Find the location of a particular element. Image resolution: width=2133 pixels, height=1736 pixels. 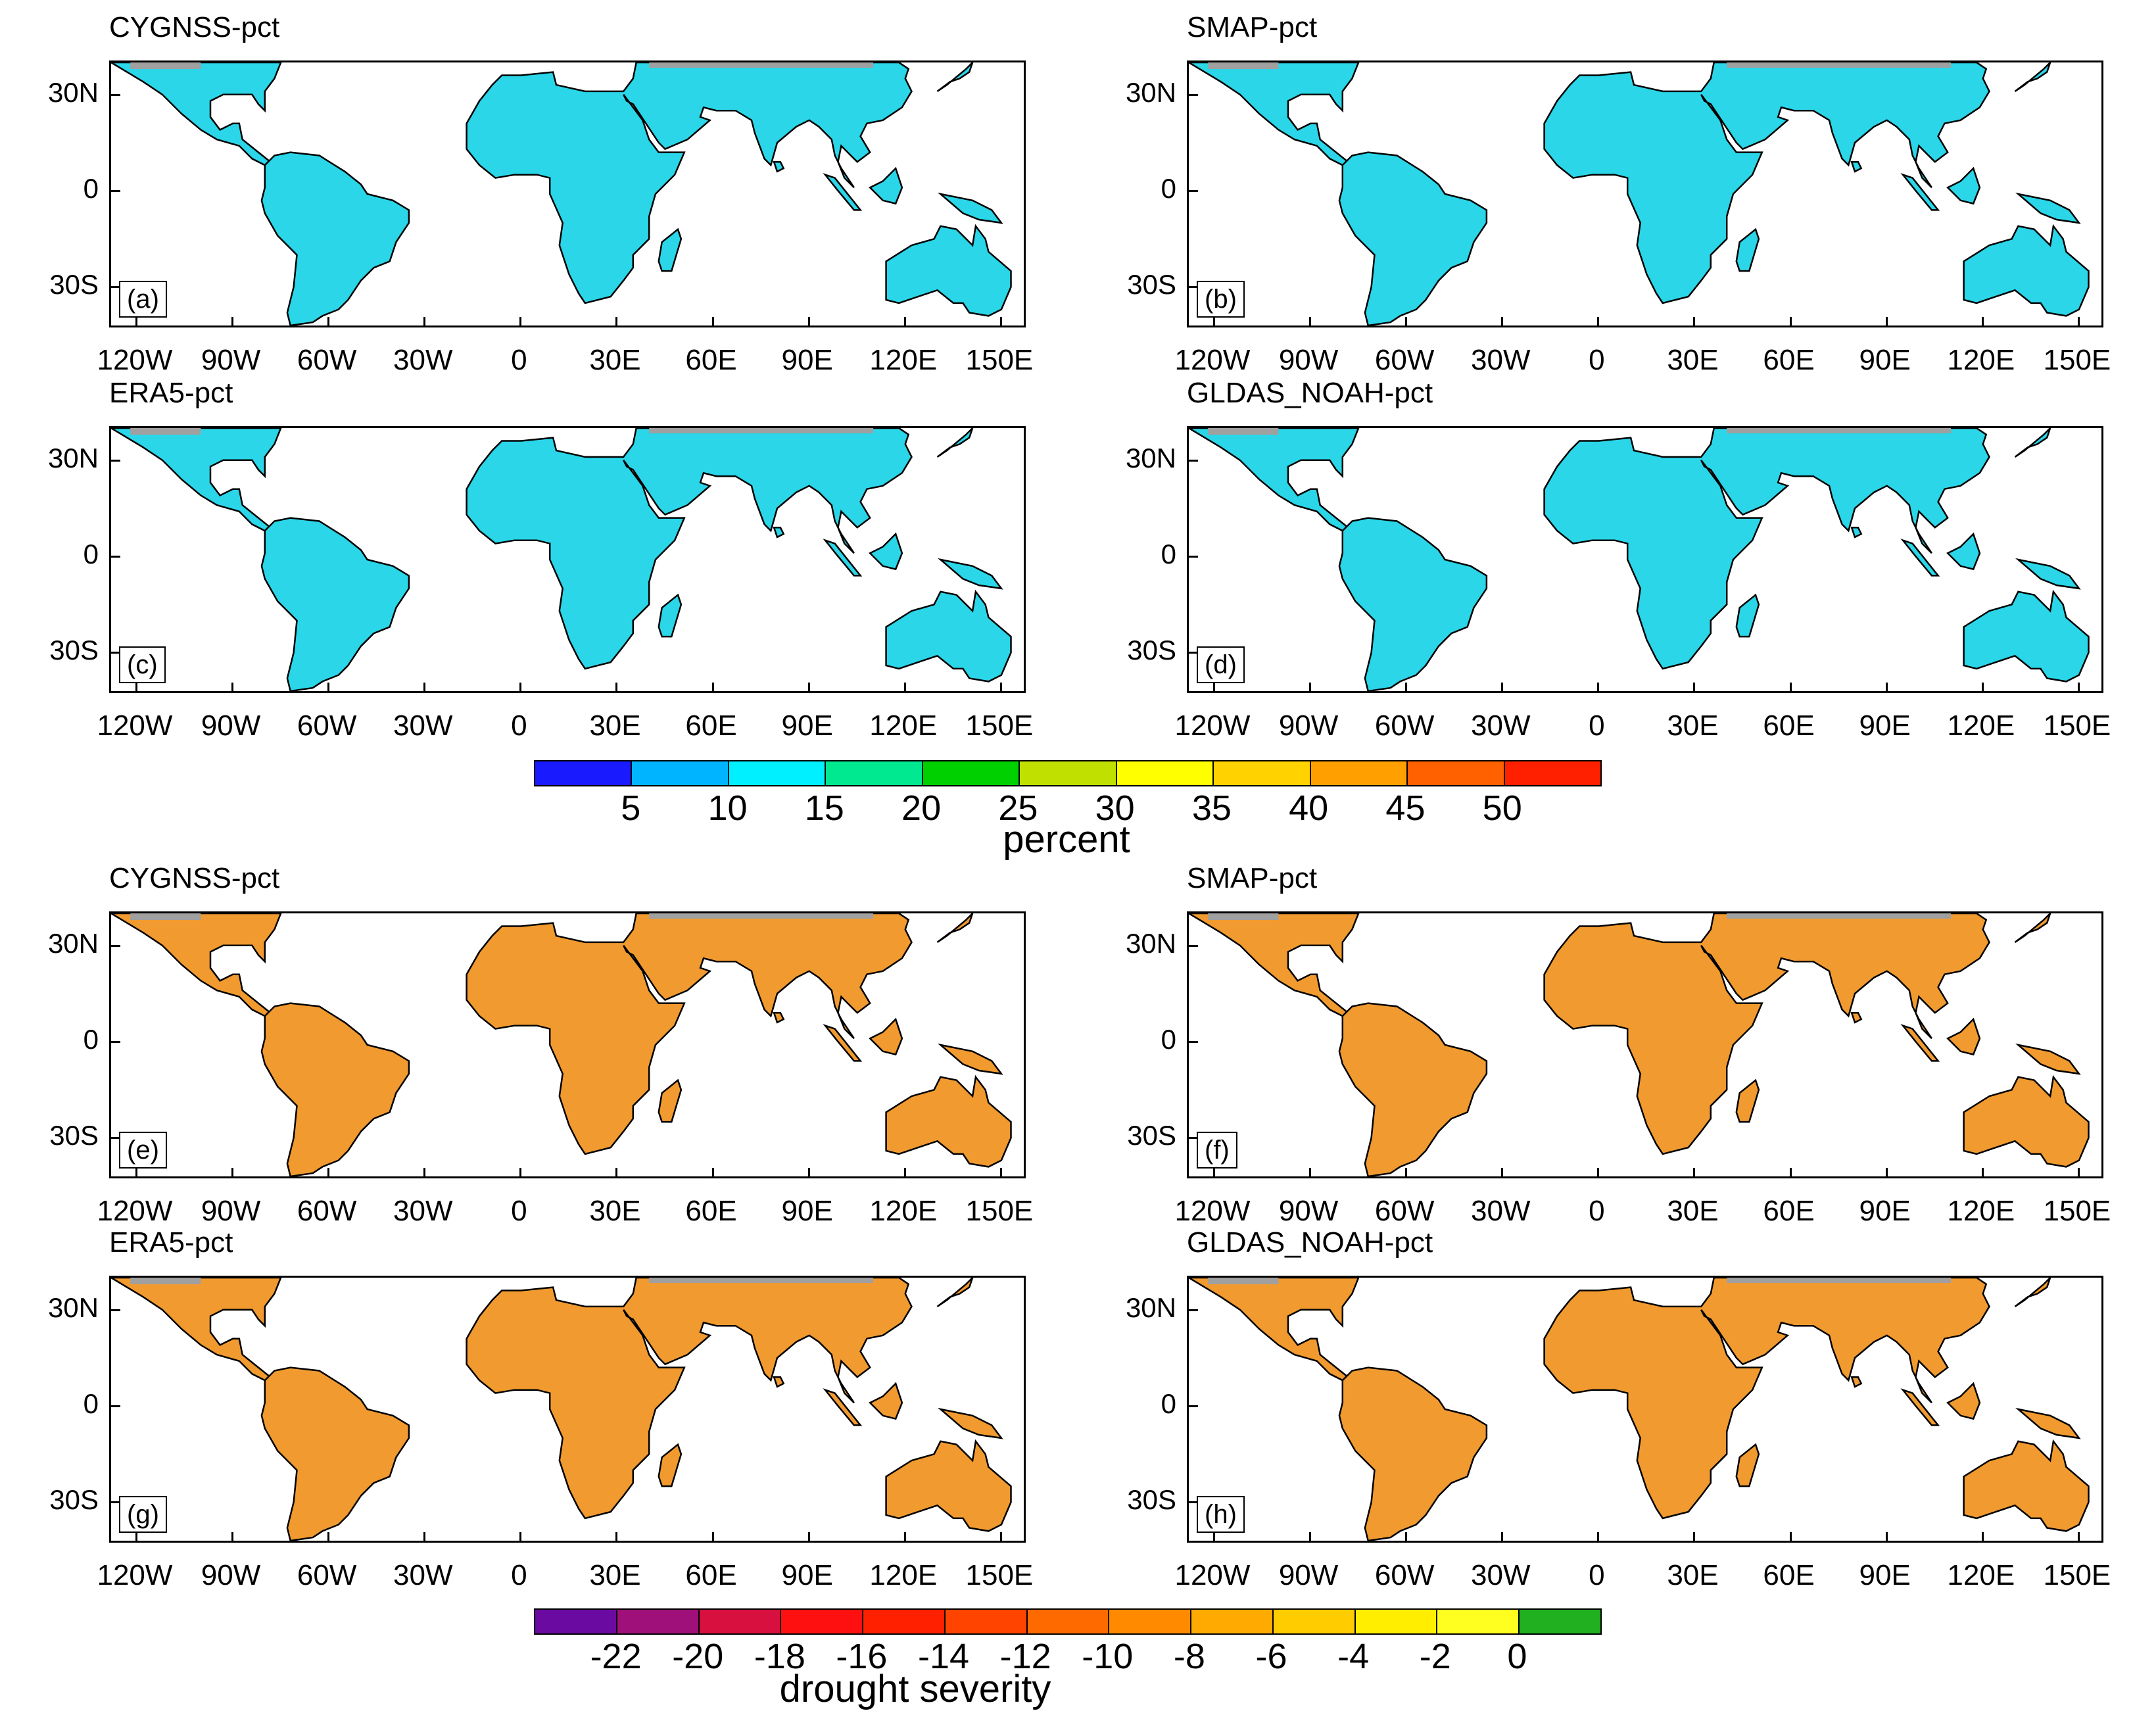

panel-label: (f) is located at coordinates (1217, 1150).